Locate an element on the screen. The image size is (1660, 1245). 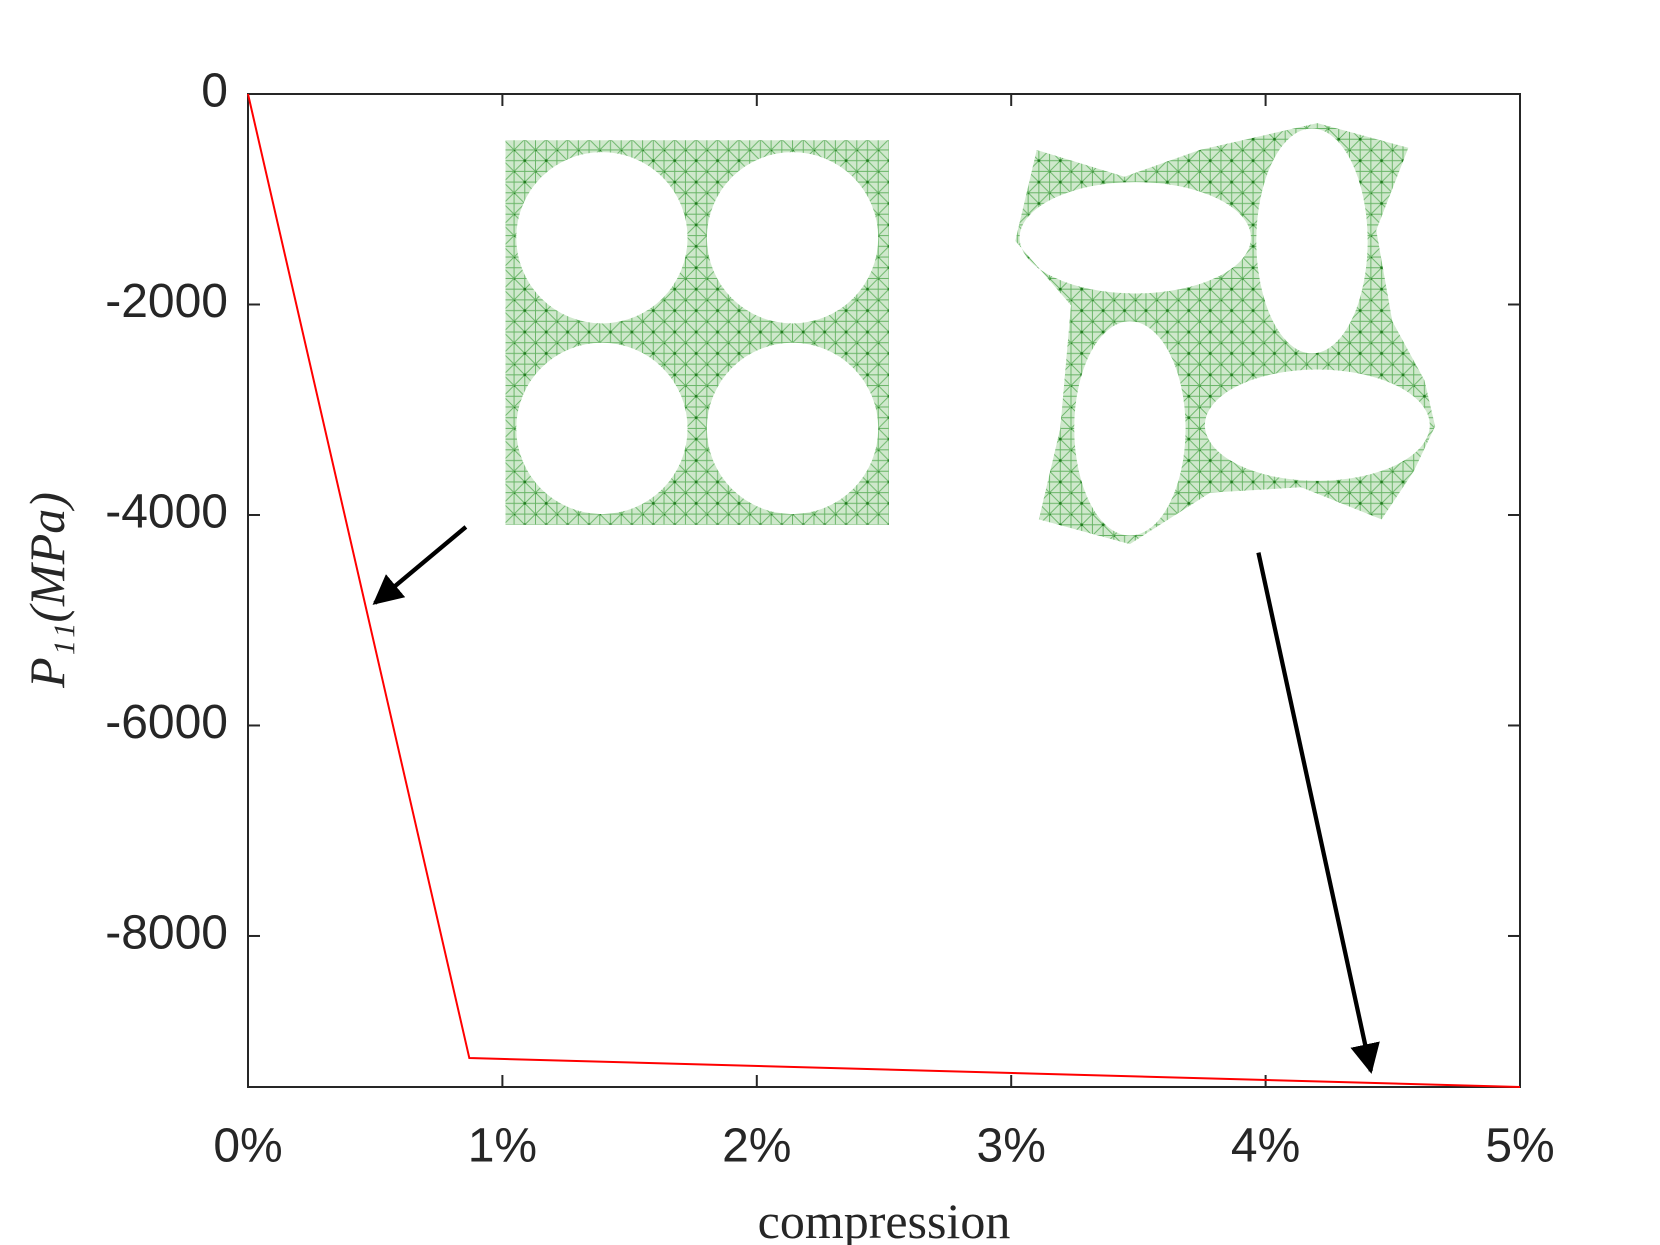
x-tick-label: 1% is located at coordinates (502, 1146).